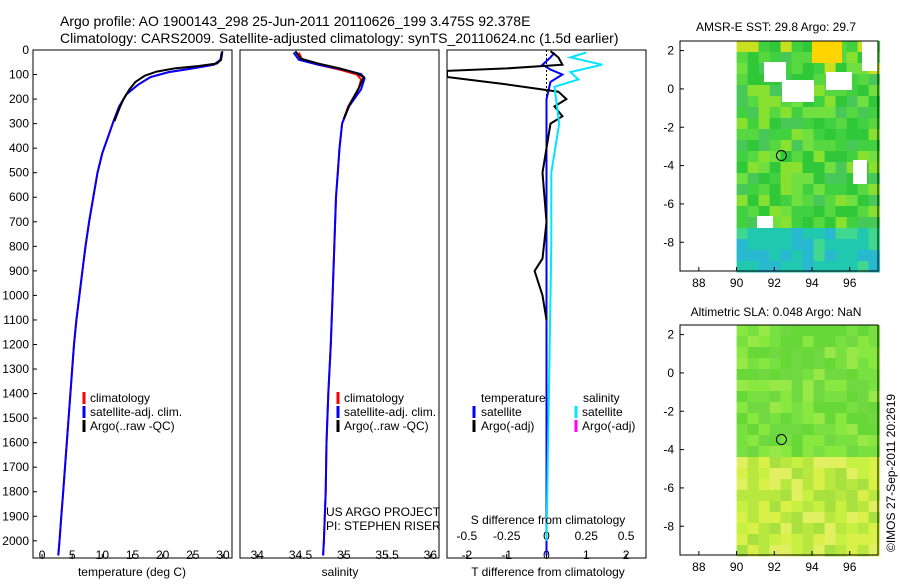 The height and width of the screenshot is (585, 900). What do you see at coordinates (670, 89) in the screenshot?
I see `latitude-tick-label: 0` at bounding box center [670, 89].